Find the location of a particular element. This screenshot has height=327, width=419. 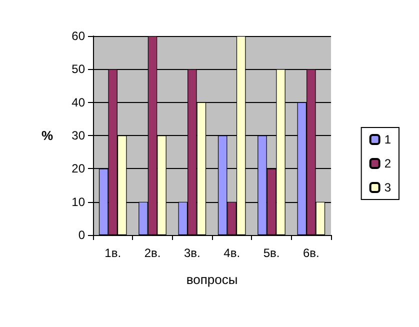

legend-label: 2 is located at coordinates (388, 163).